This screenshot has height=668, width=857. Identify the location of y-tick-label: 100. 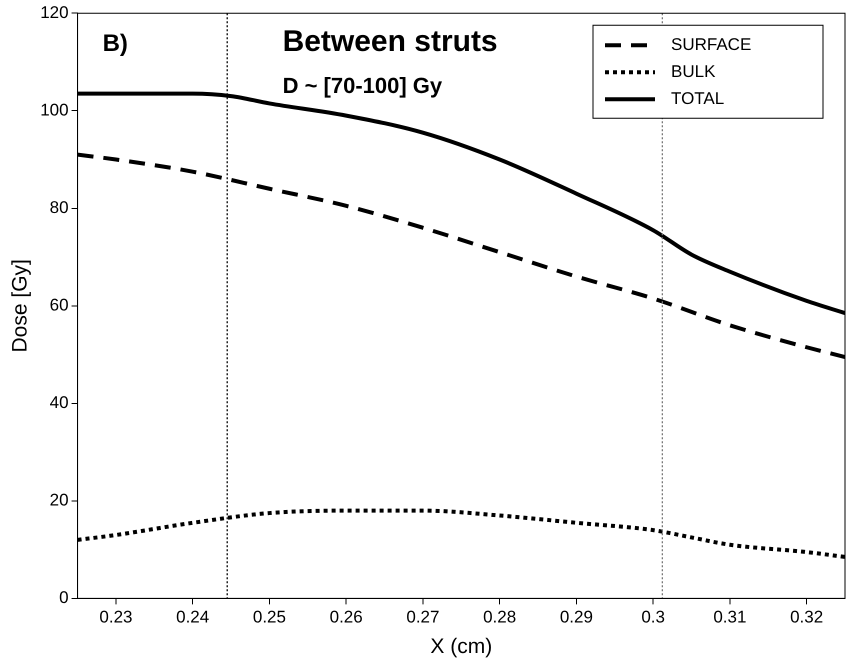
(54, 110).